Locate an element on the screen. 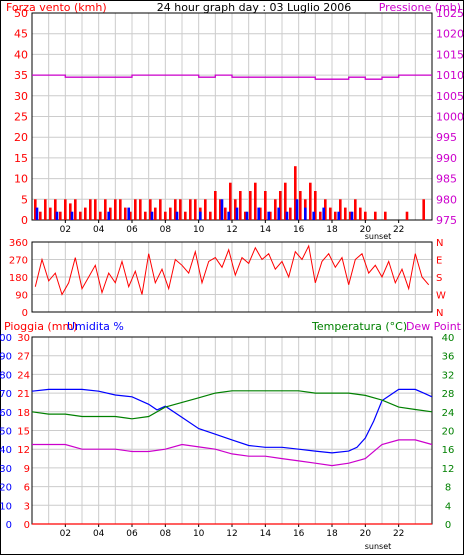 The width and height of the screenshot is (465, 560). pressure-tick-label: 1020 is located at coordinates (450, 34).